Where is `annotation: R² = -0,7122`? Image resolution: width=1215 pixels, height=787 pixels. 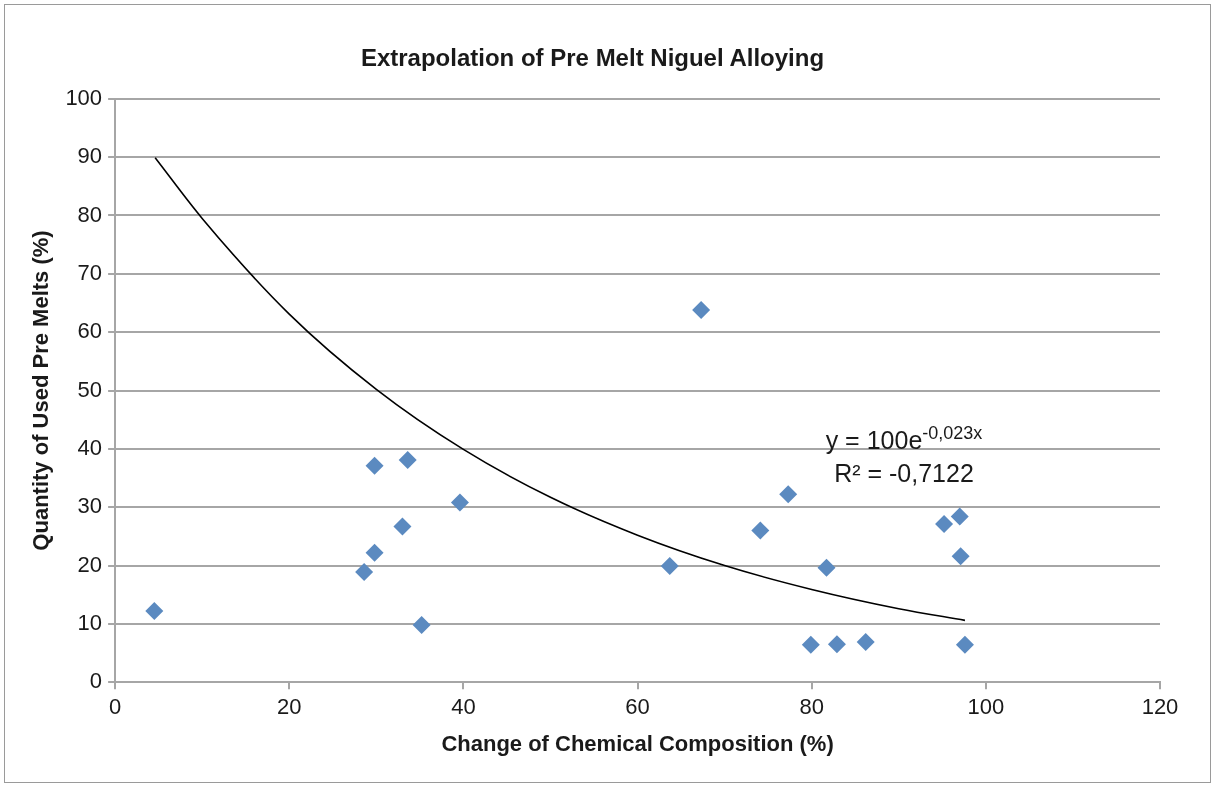
annotation: R² = -0,7122 is located at coordinates (904, 472).